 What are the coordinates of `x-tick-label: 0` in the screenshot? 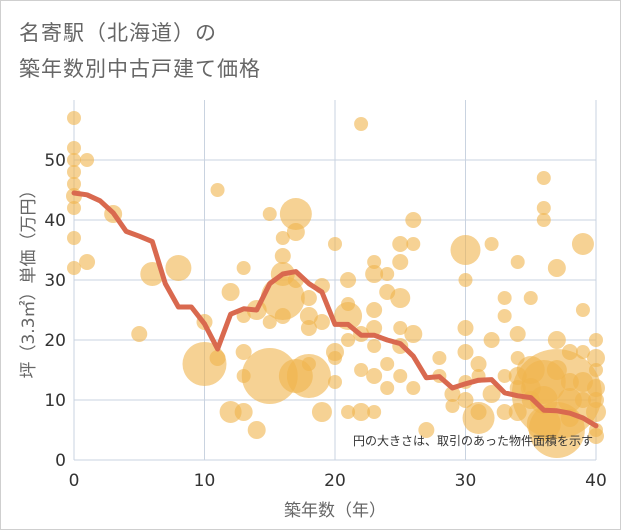 It's located at (74, 481).